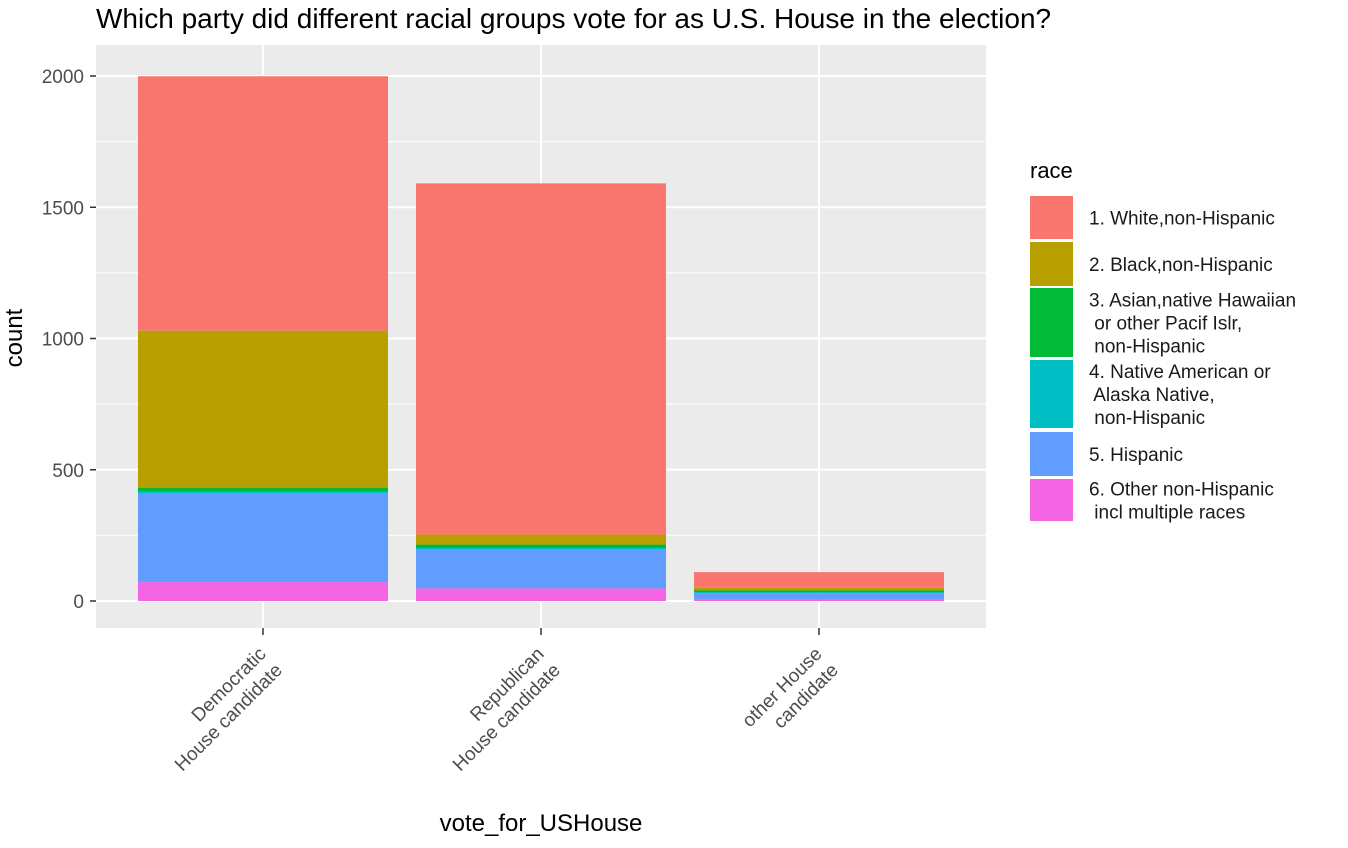  I want to click on legend-label: 2. Black,non-Hispanic, so click(1181, 265).